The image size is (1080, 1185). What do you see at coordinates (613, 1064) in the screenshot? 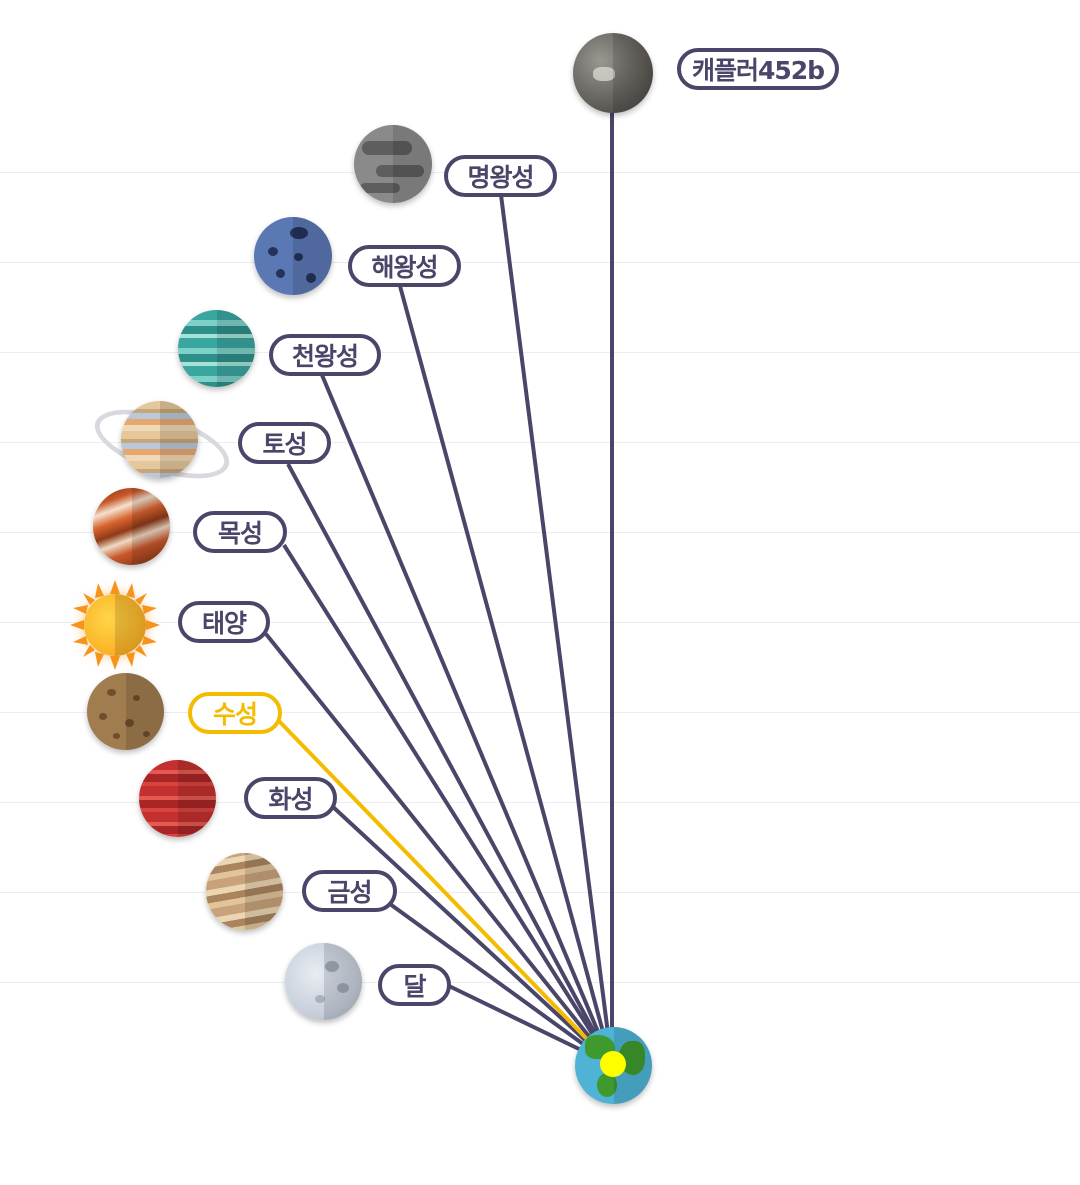
I see `earth-center-dot` at bounding box center [613, 1064].